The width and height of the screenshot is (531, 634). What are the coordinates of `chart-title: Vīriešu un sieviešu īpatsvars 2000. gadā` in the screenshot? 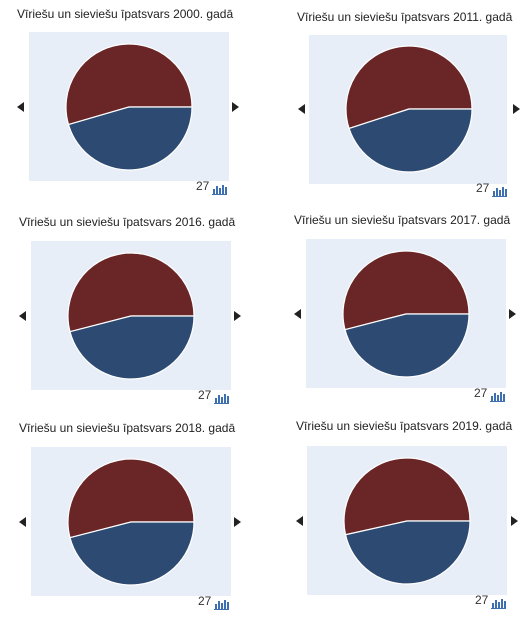 It's located at (125, 14).